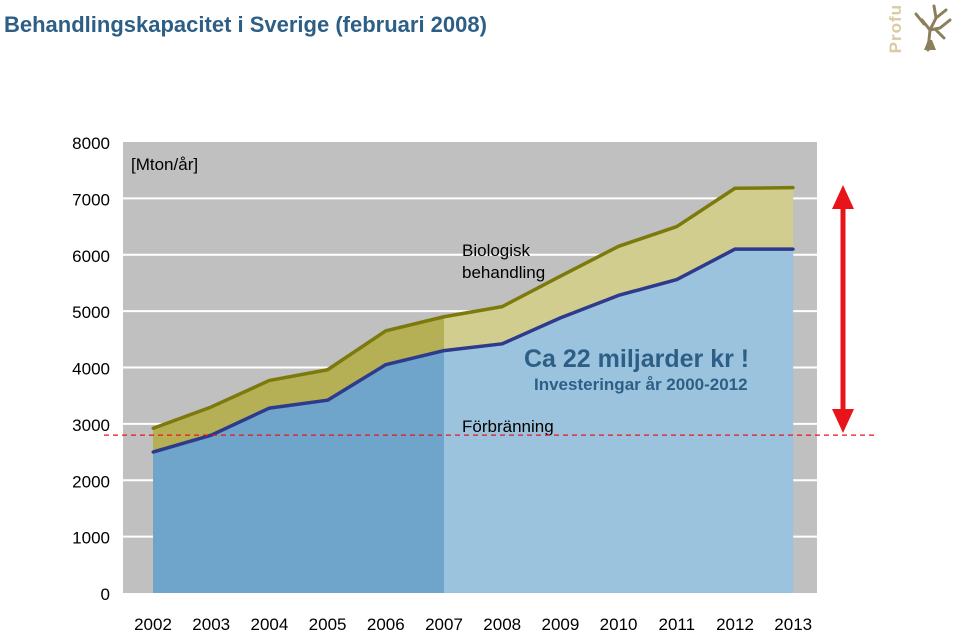  Describe the element at coordinates (636, 359) in the screenshot. I see `annotation-cost: Ca 22 miljarder kr !` at that location.